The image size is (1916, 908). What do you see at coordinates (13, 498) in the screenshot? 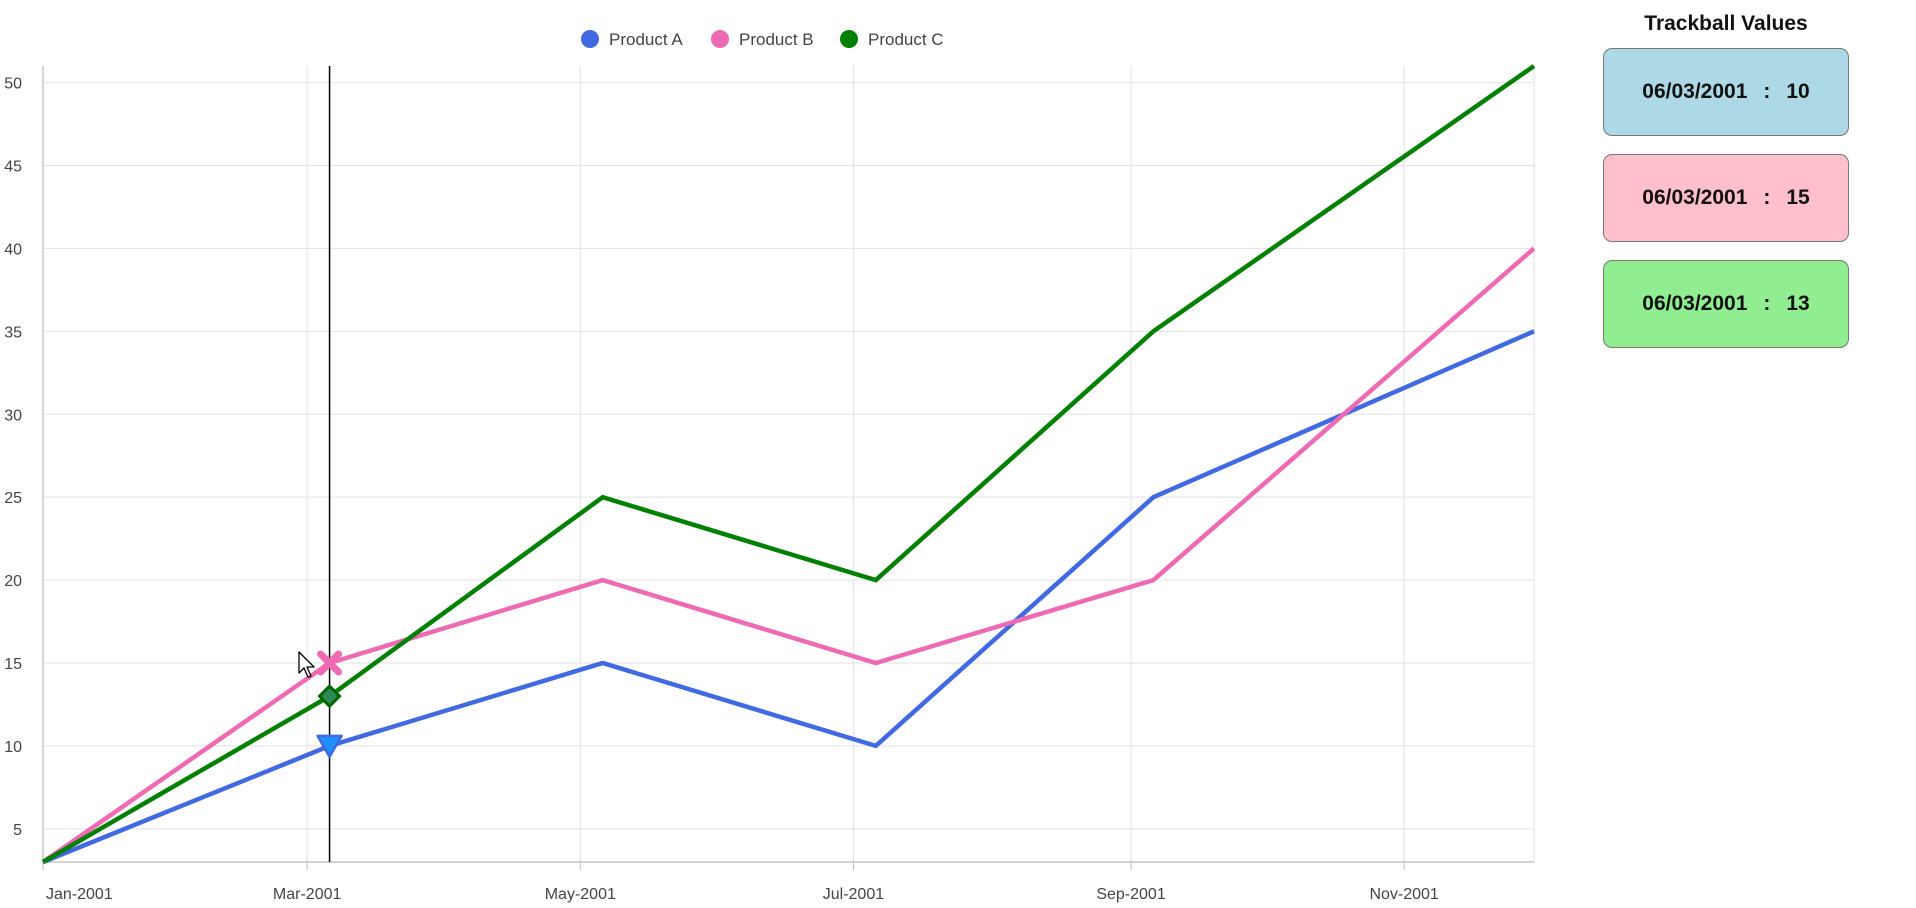
I see `y-tick-label: 25` at bounding box center [13, 498].